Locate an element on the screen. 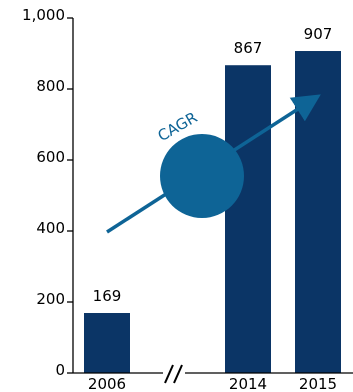 The height and width of the screenshot is (392, 353). axis-break-gap is located at coordinates (174, 373).